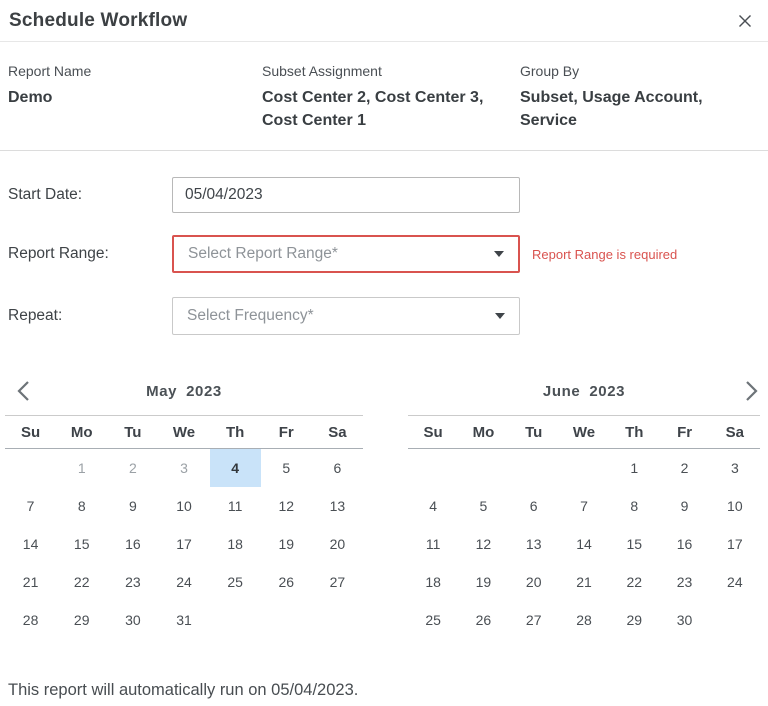 The height and width of the screenshot is (706, 768). What do you see at coordinates (735, 506) in the screenshot?
I see `calendar-day-june-10: 10` at bounding box center [735, 506].